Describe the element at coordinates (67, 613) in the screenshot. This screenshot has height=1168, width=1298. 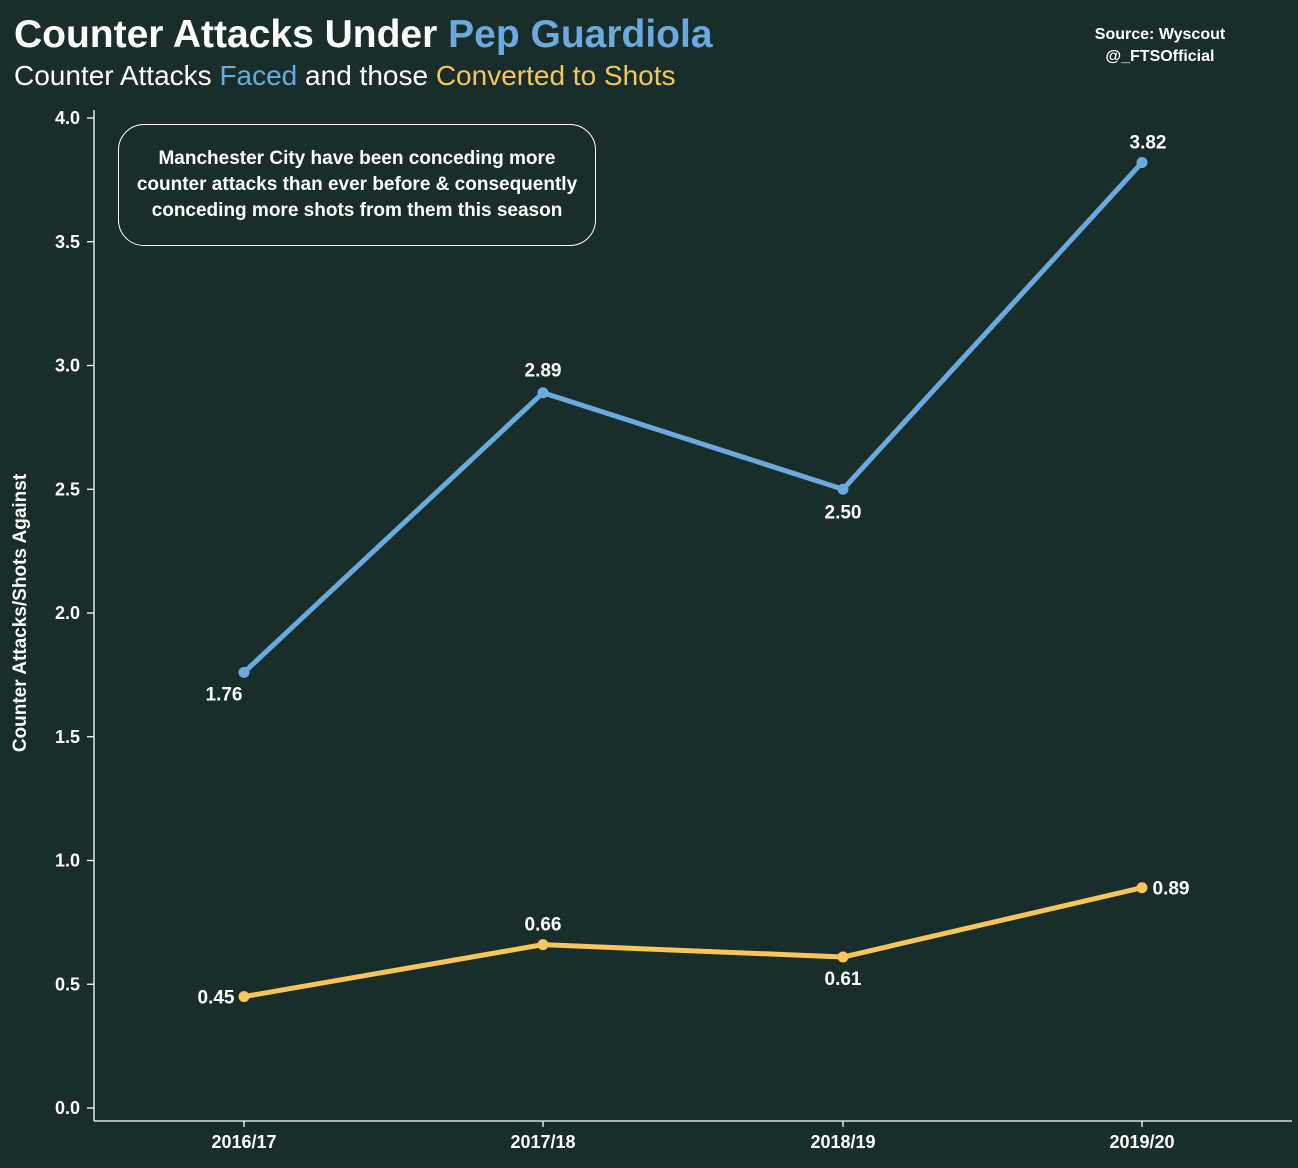
I see `y-tick-label: 2.0` at that location.